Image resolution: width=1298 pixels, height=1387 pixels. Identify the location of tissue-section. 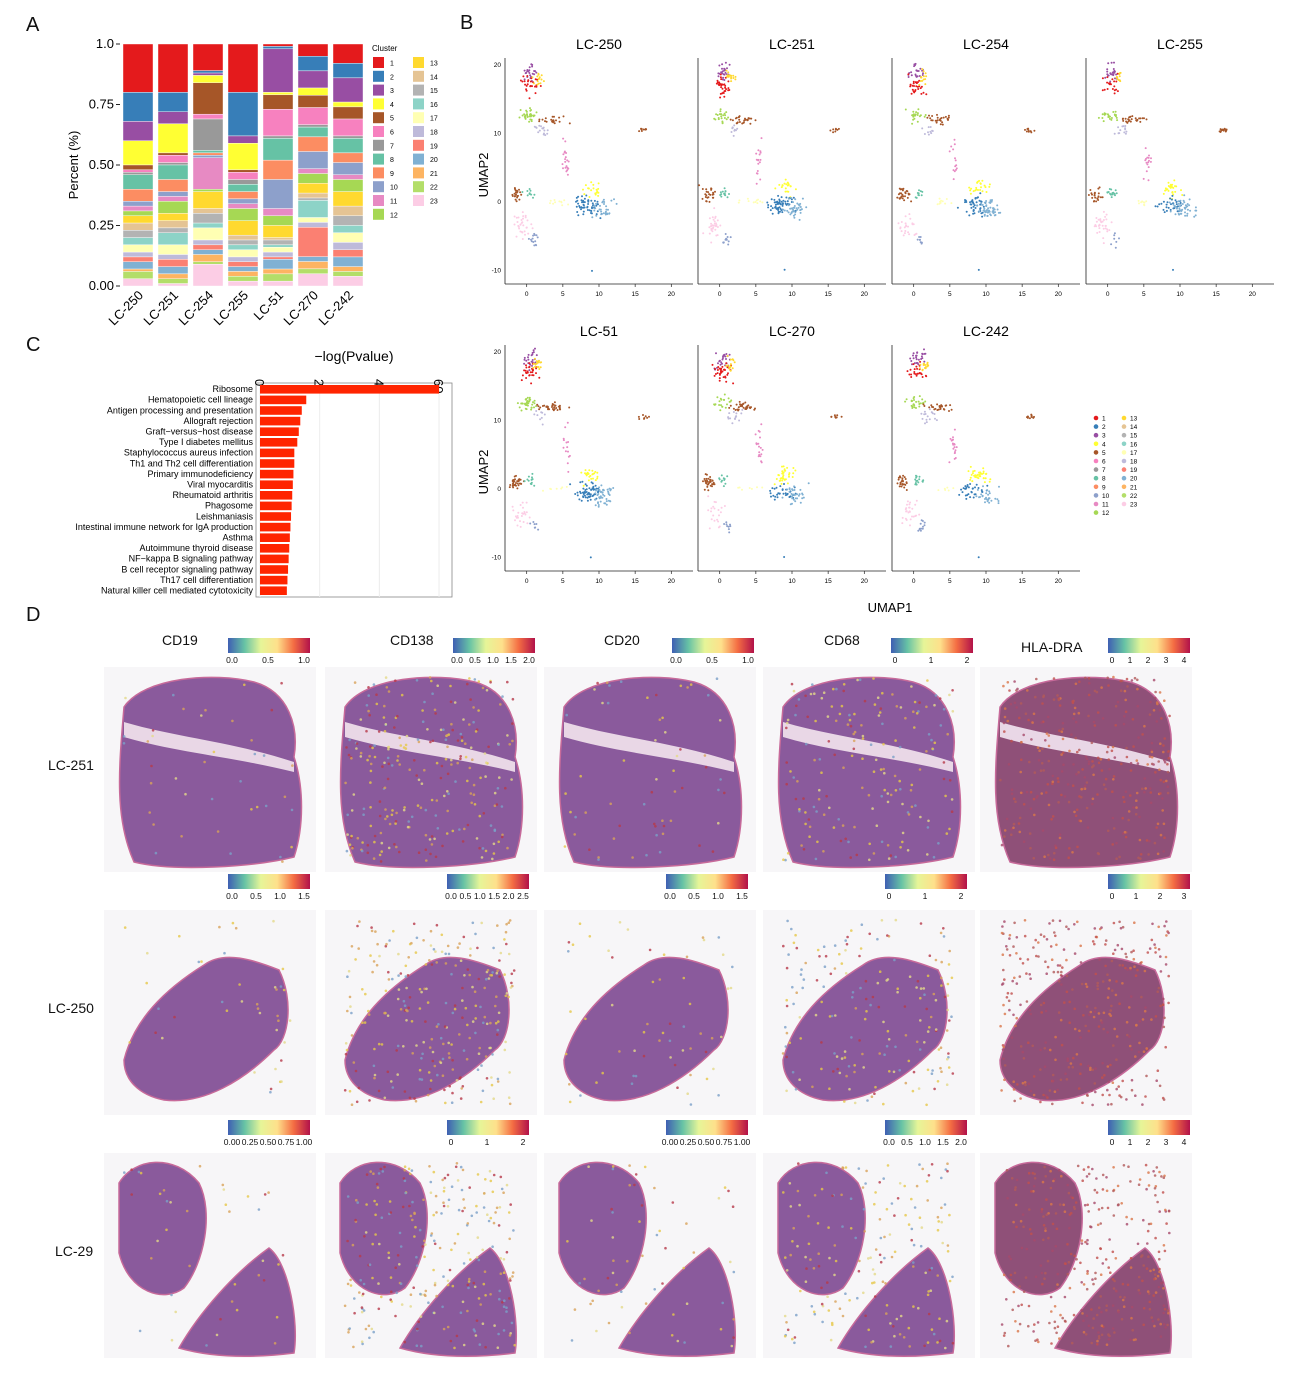
(1082, 1029).